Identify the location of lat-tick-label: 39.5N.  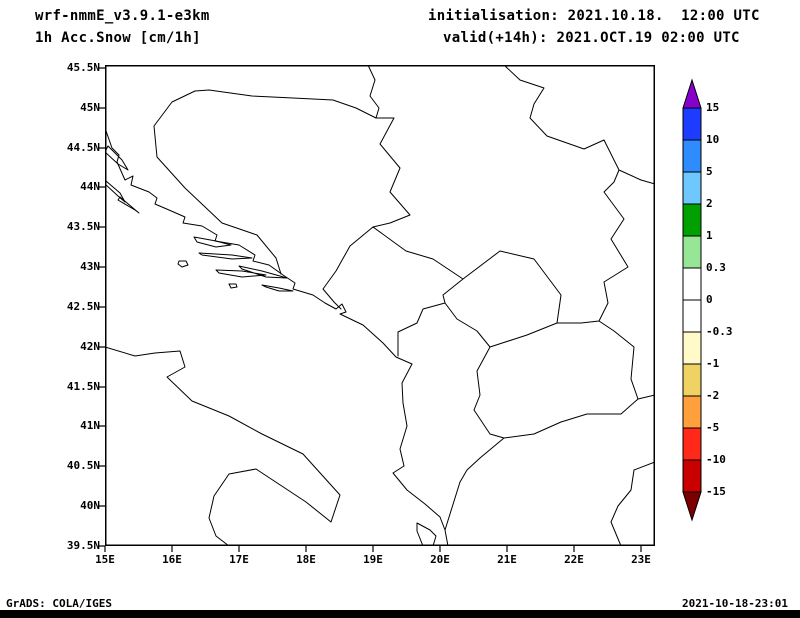
(83, 545).